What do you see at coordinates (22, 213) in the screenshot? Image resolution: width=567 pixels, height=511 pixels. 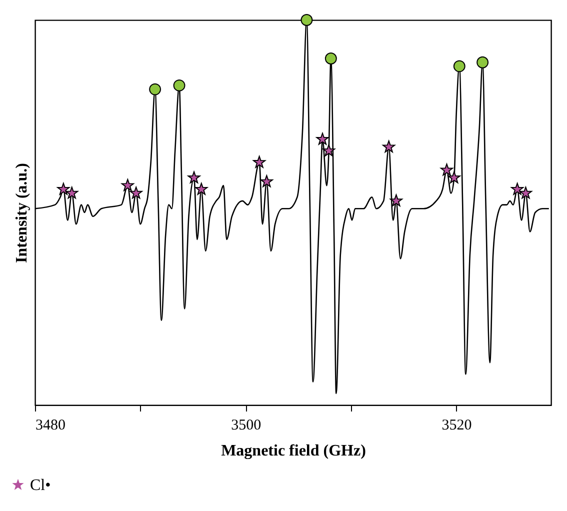 I see `y-axis-title: Intensity (a.u.)` at bounding box center [22, 213].